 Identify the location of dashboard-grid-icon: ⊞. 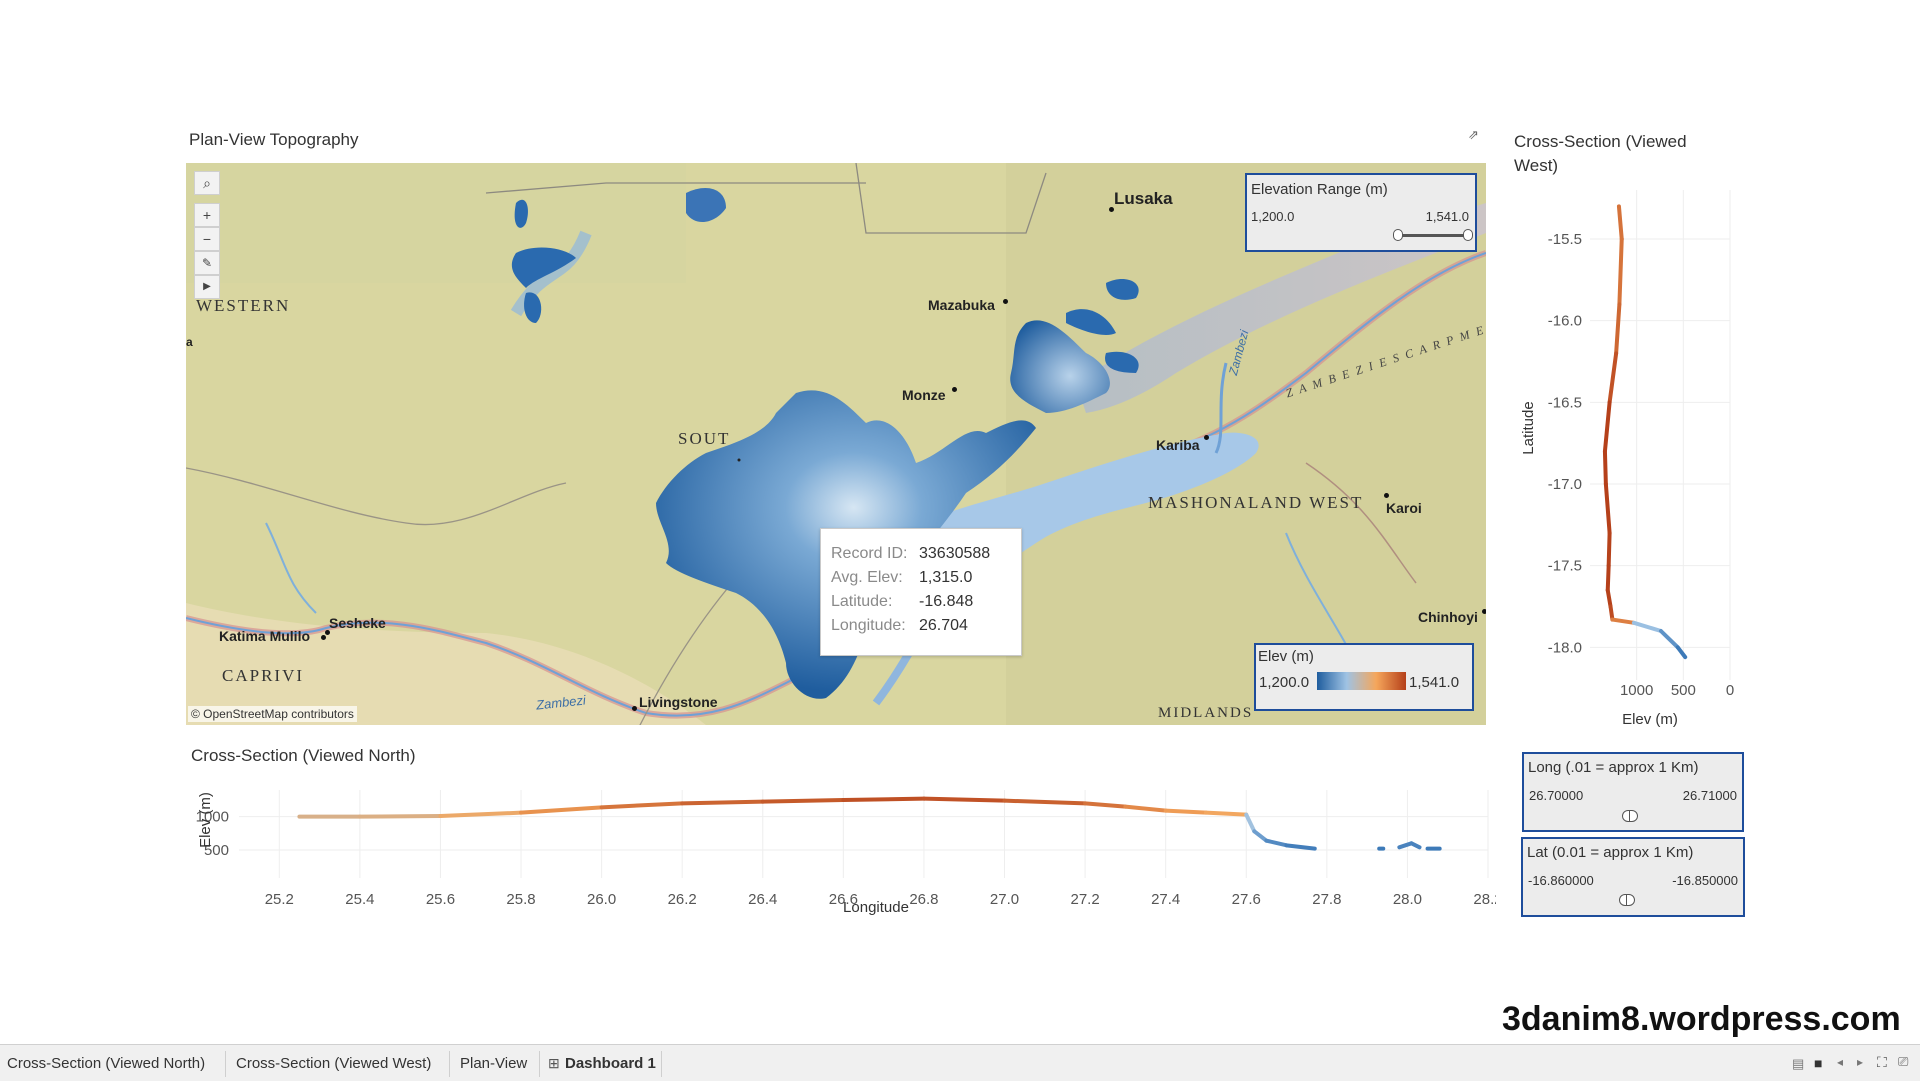
(554, 1063).